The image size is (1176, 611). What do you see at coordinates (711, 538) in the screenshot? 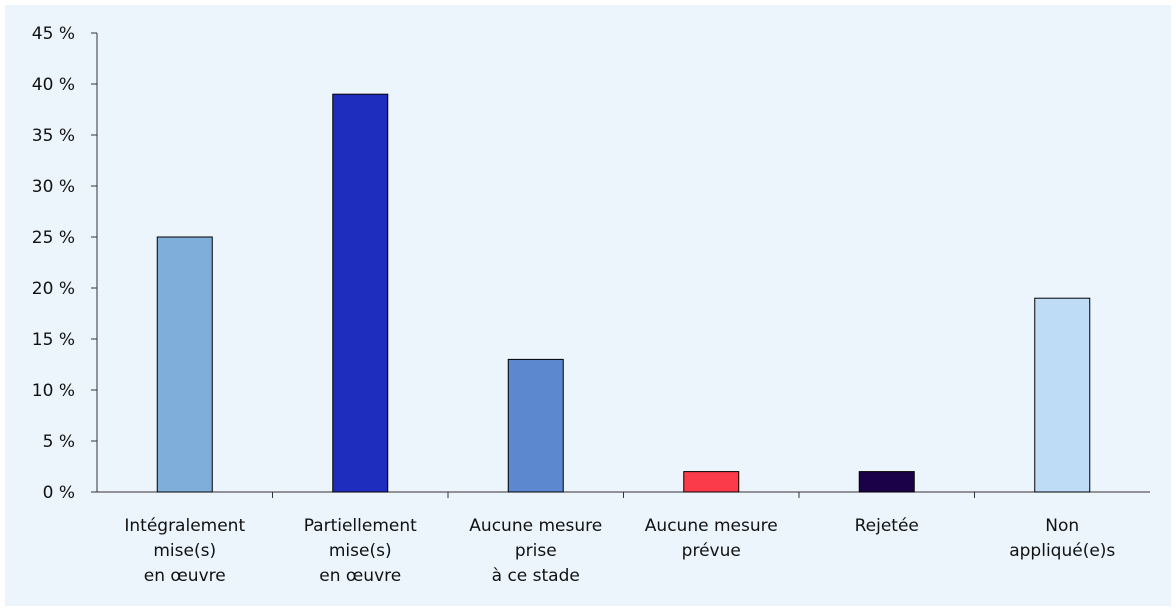
I see `x-category-label: Aucune mesure prévue` at bounding box center [711, 538].